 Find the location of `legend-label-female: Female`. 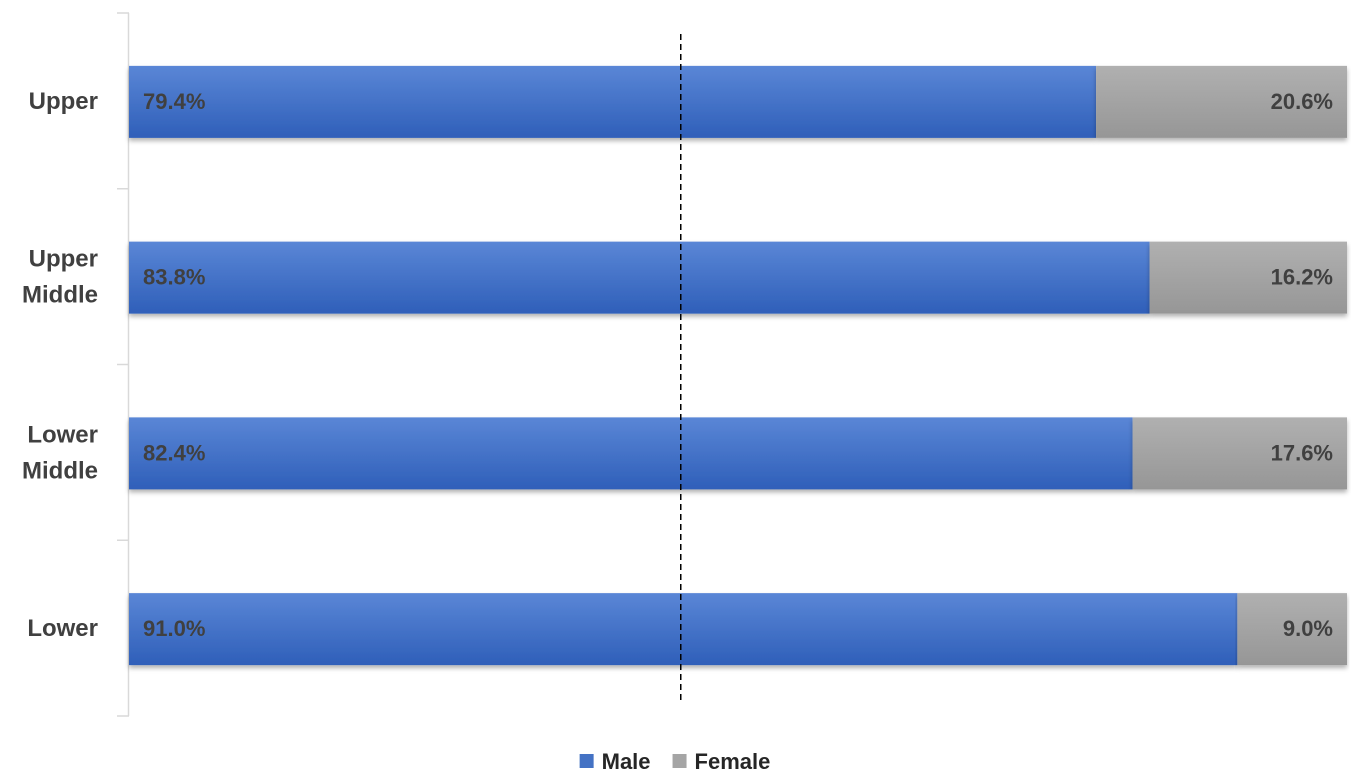

legend-label-female: Female is located at coordinates (733, 761).